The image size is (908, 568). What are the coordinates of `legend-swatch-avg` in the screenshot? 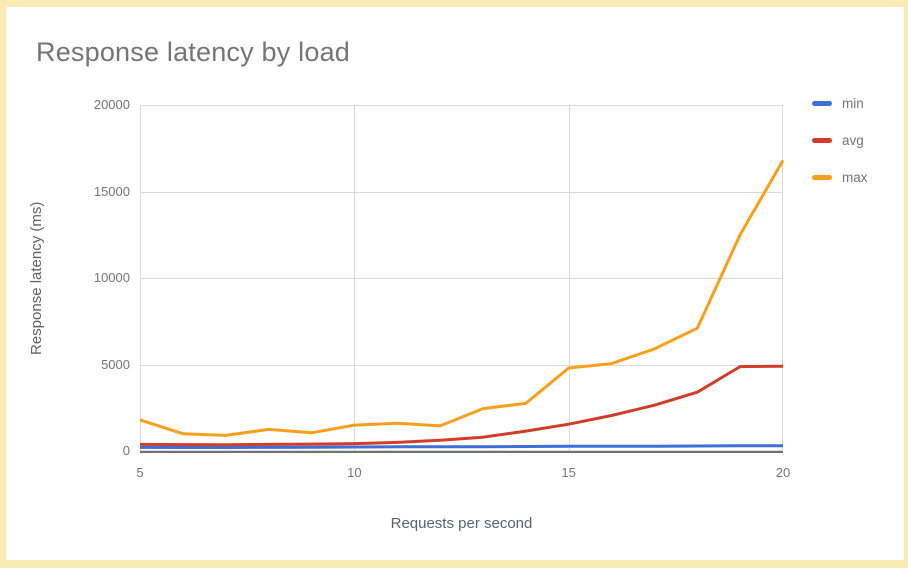 It's located at (822, 140).